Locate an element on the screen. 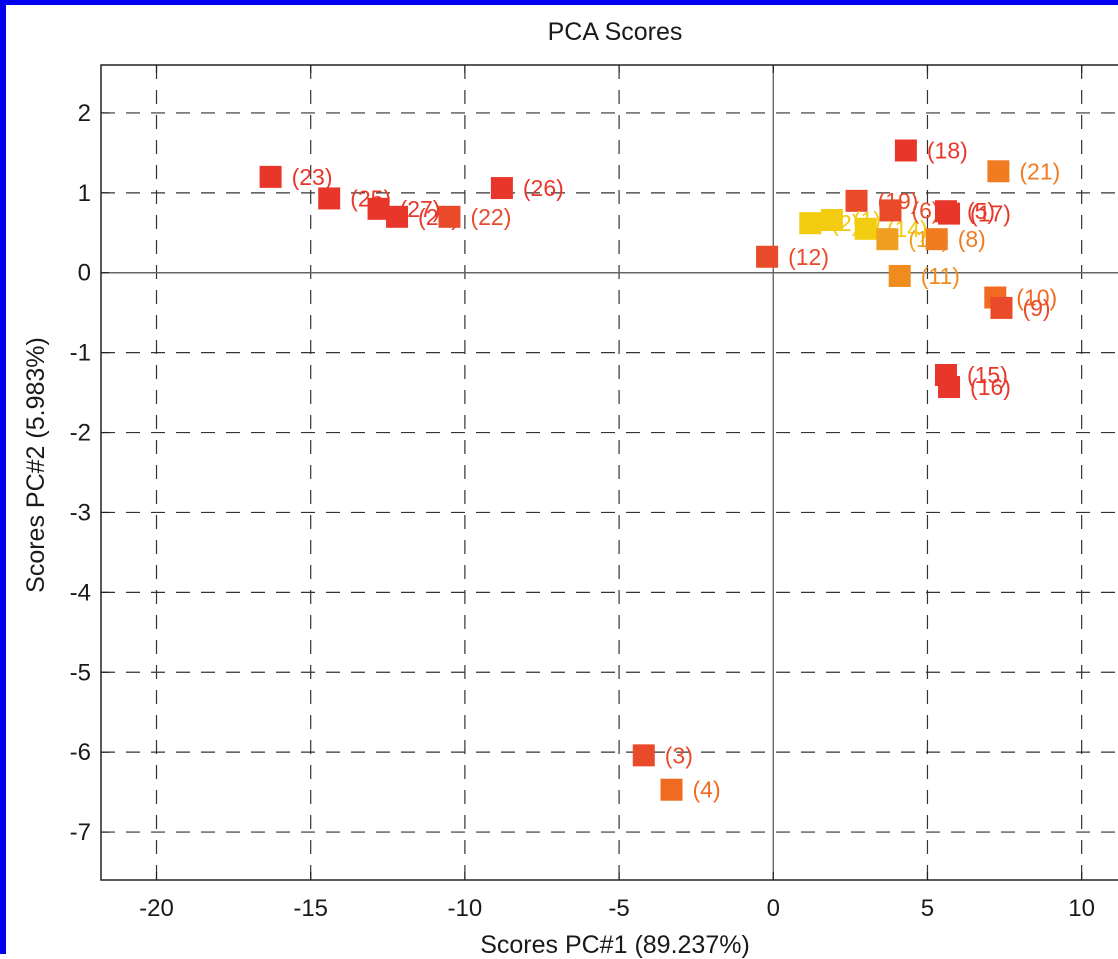 The height and width of the screenshot is (959, 1118). score-point-label: (18) is located at coordinates (947, 150).